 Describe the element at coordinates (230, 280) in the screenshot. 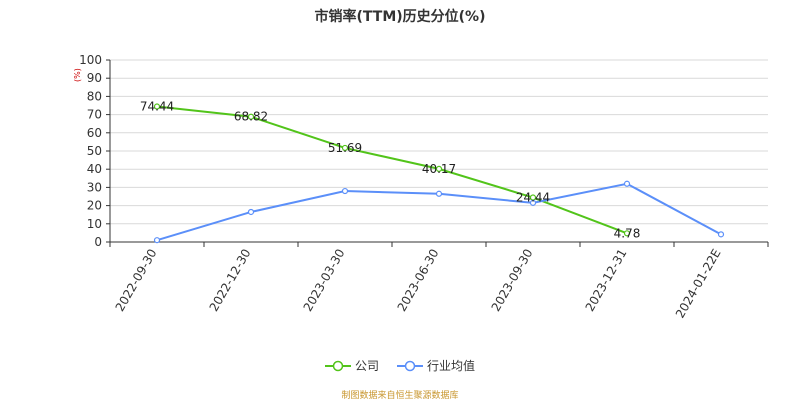

I see `x-tick-label: 2022-12-30` at that location.